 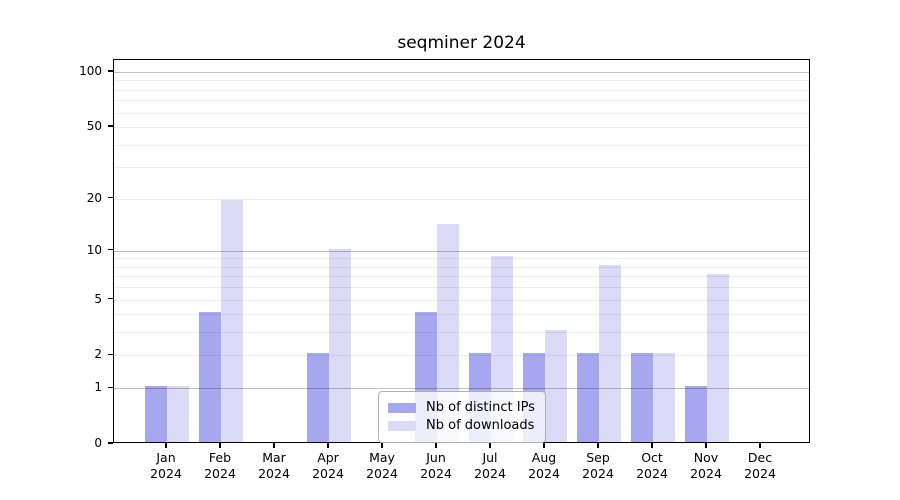 I want to click on x-tick-month: Oct, so click(x=652, y=457).